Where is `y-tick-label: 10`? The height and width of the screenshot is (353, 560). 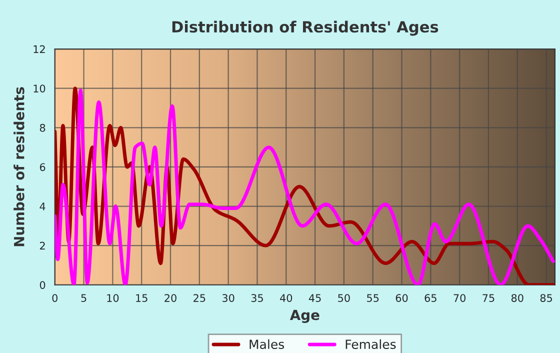 y-tick-label: 10 is located at coordinates (40, 88).